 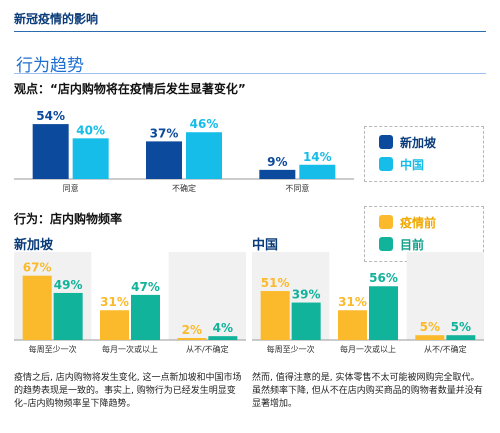 I want to click on legend-item-pre-pandemic: 疫情前, so click(x=431, y=222).